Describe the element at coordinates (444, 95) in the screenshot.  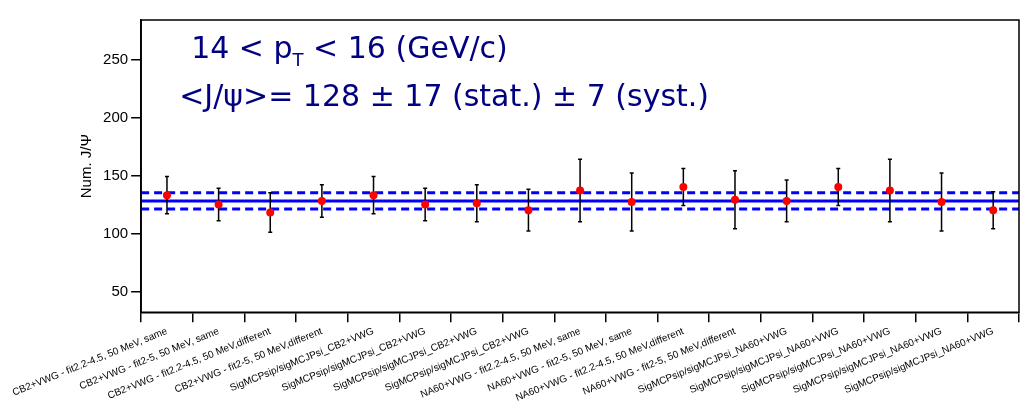
I see `annotation: <J/ψ>= 128 ± 17 (stat.) ± 7 (syst.)` at that location.